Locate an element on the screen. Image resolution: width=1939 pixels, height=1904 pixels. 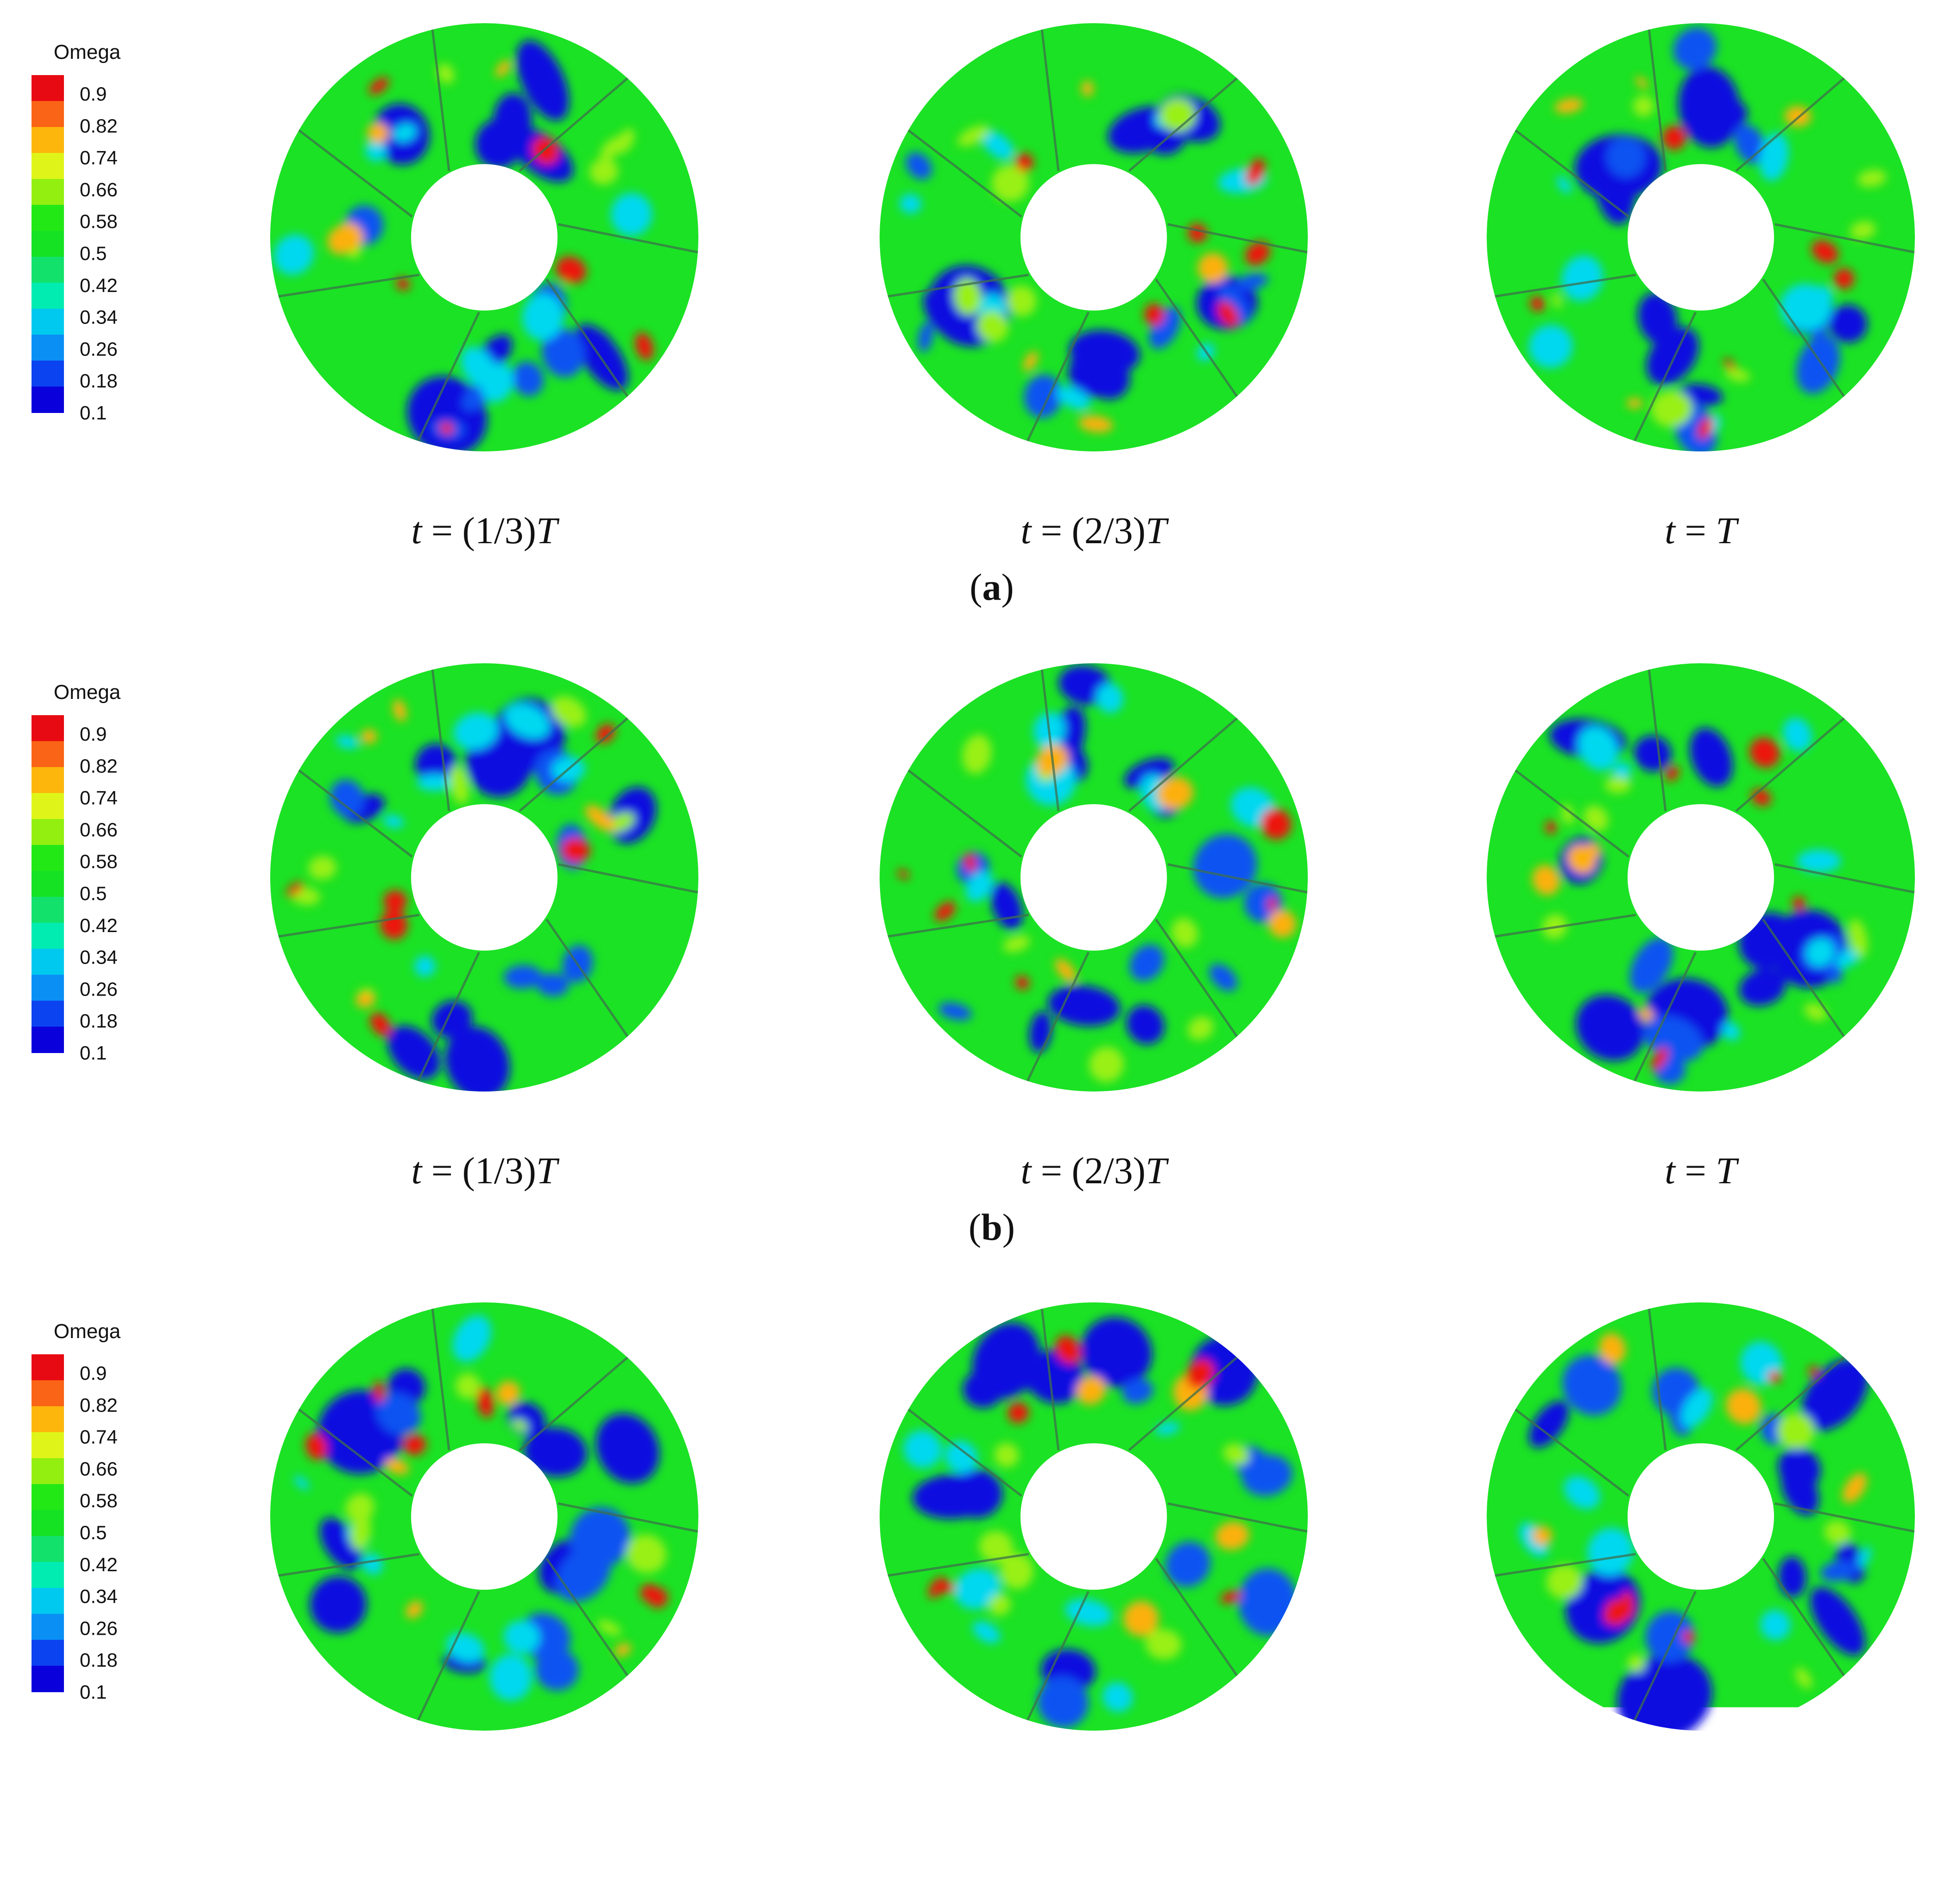
legend-color-scale is located at coordinates (48, 1523).